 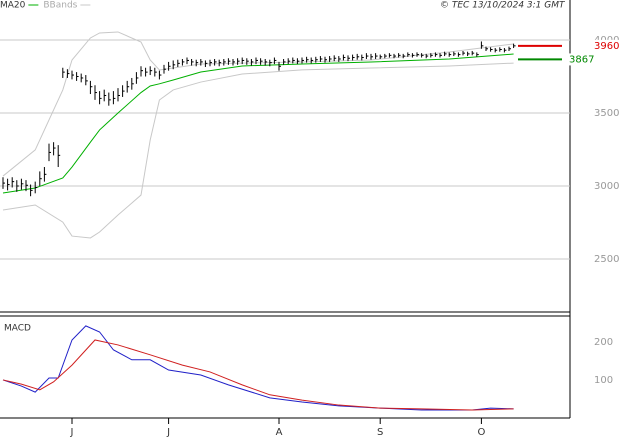 What do you see at coordinates (481, 432) in the screenshot?
I see `x-tick-label: O` at bounding box center [481, 432].